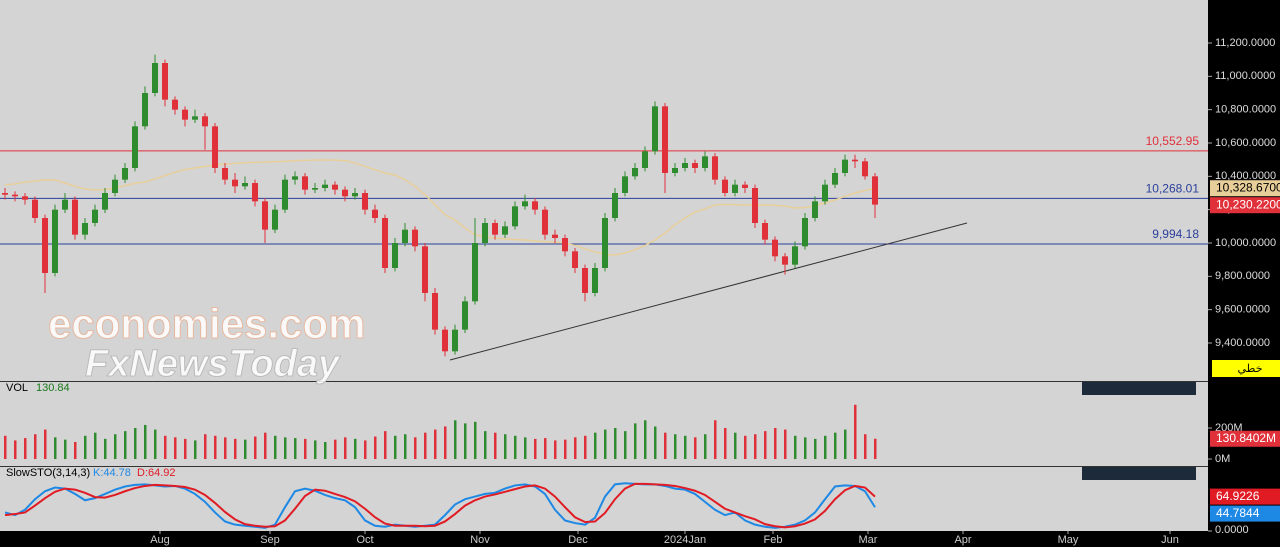 The height and width of the screenshot is (547, 1280). Describe the element at coordinates (1245, 188) in the screenshot. I see `ma-last-label-box` at that location.